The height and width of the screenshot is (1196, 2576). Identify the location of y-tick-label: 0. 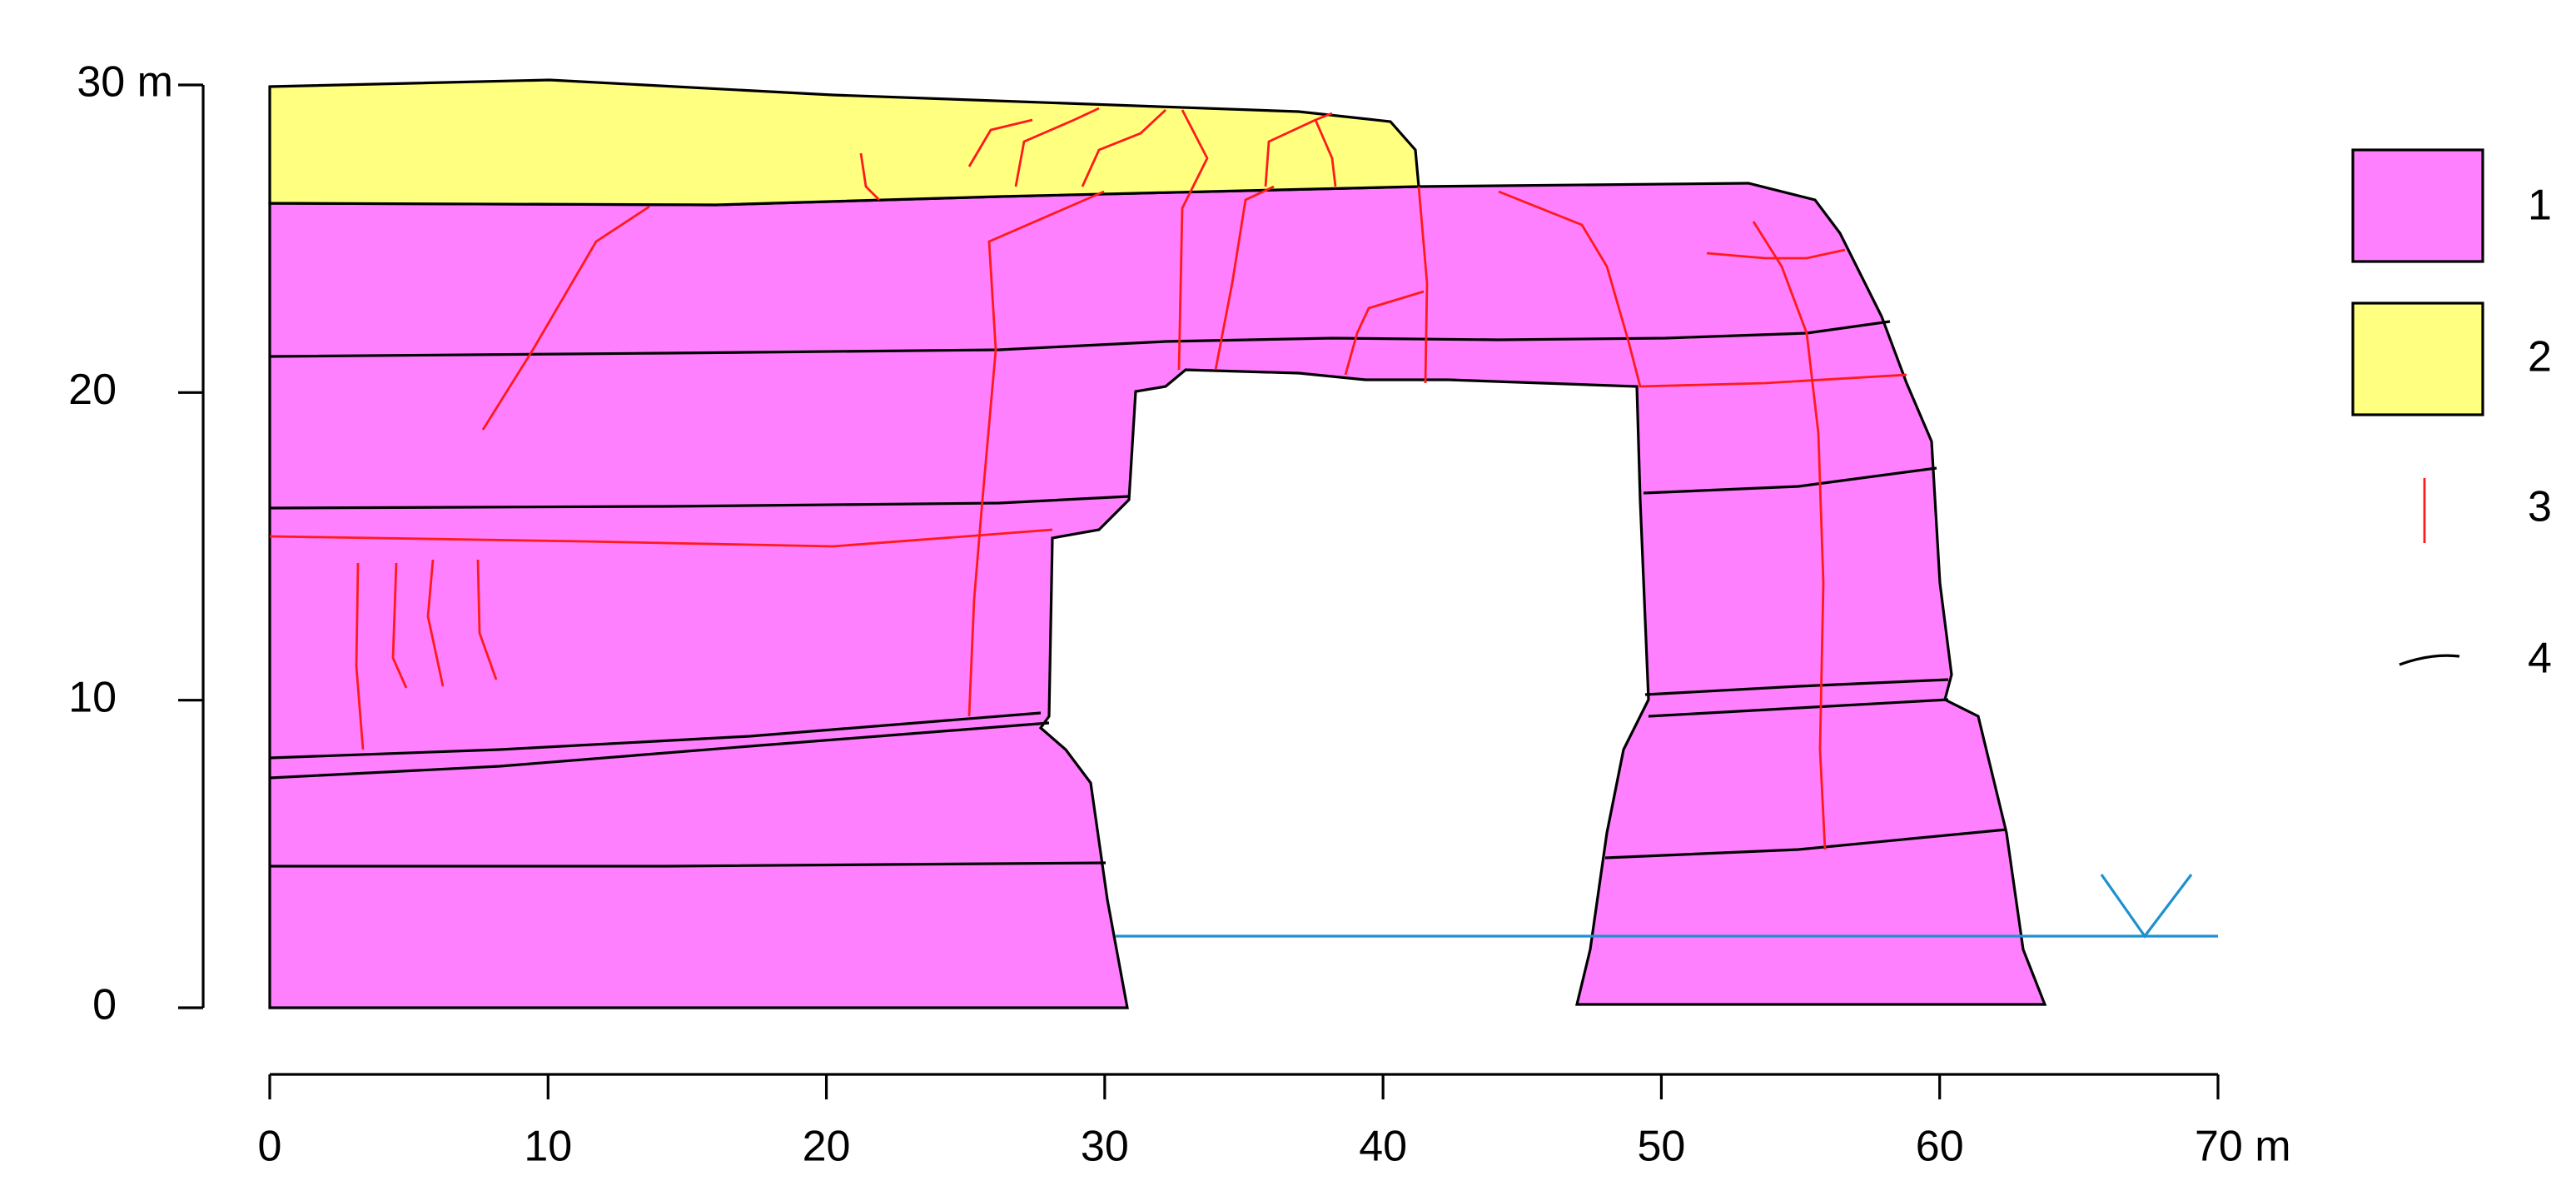
(104, 1005).